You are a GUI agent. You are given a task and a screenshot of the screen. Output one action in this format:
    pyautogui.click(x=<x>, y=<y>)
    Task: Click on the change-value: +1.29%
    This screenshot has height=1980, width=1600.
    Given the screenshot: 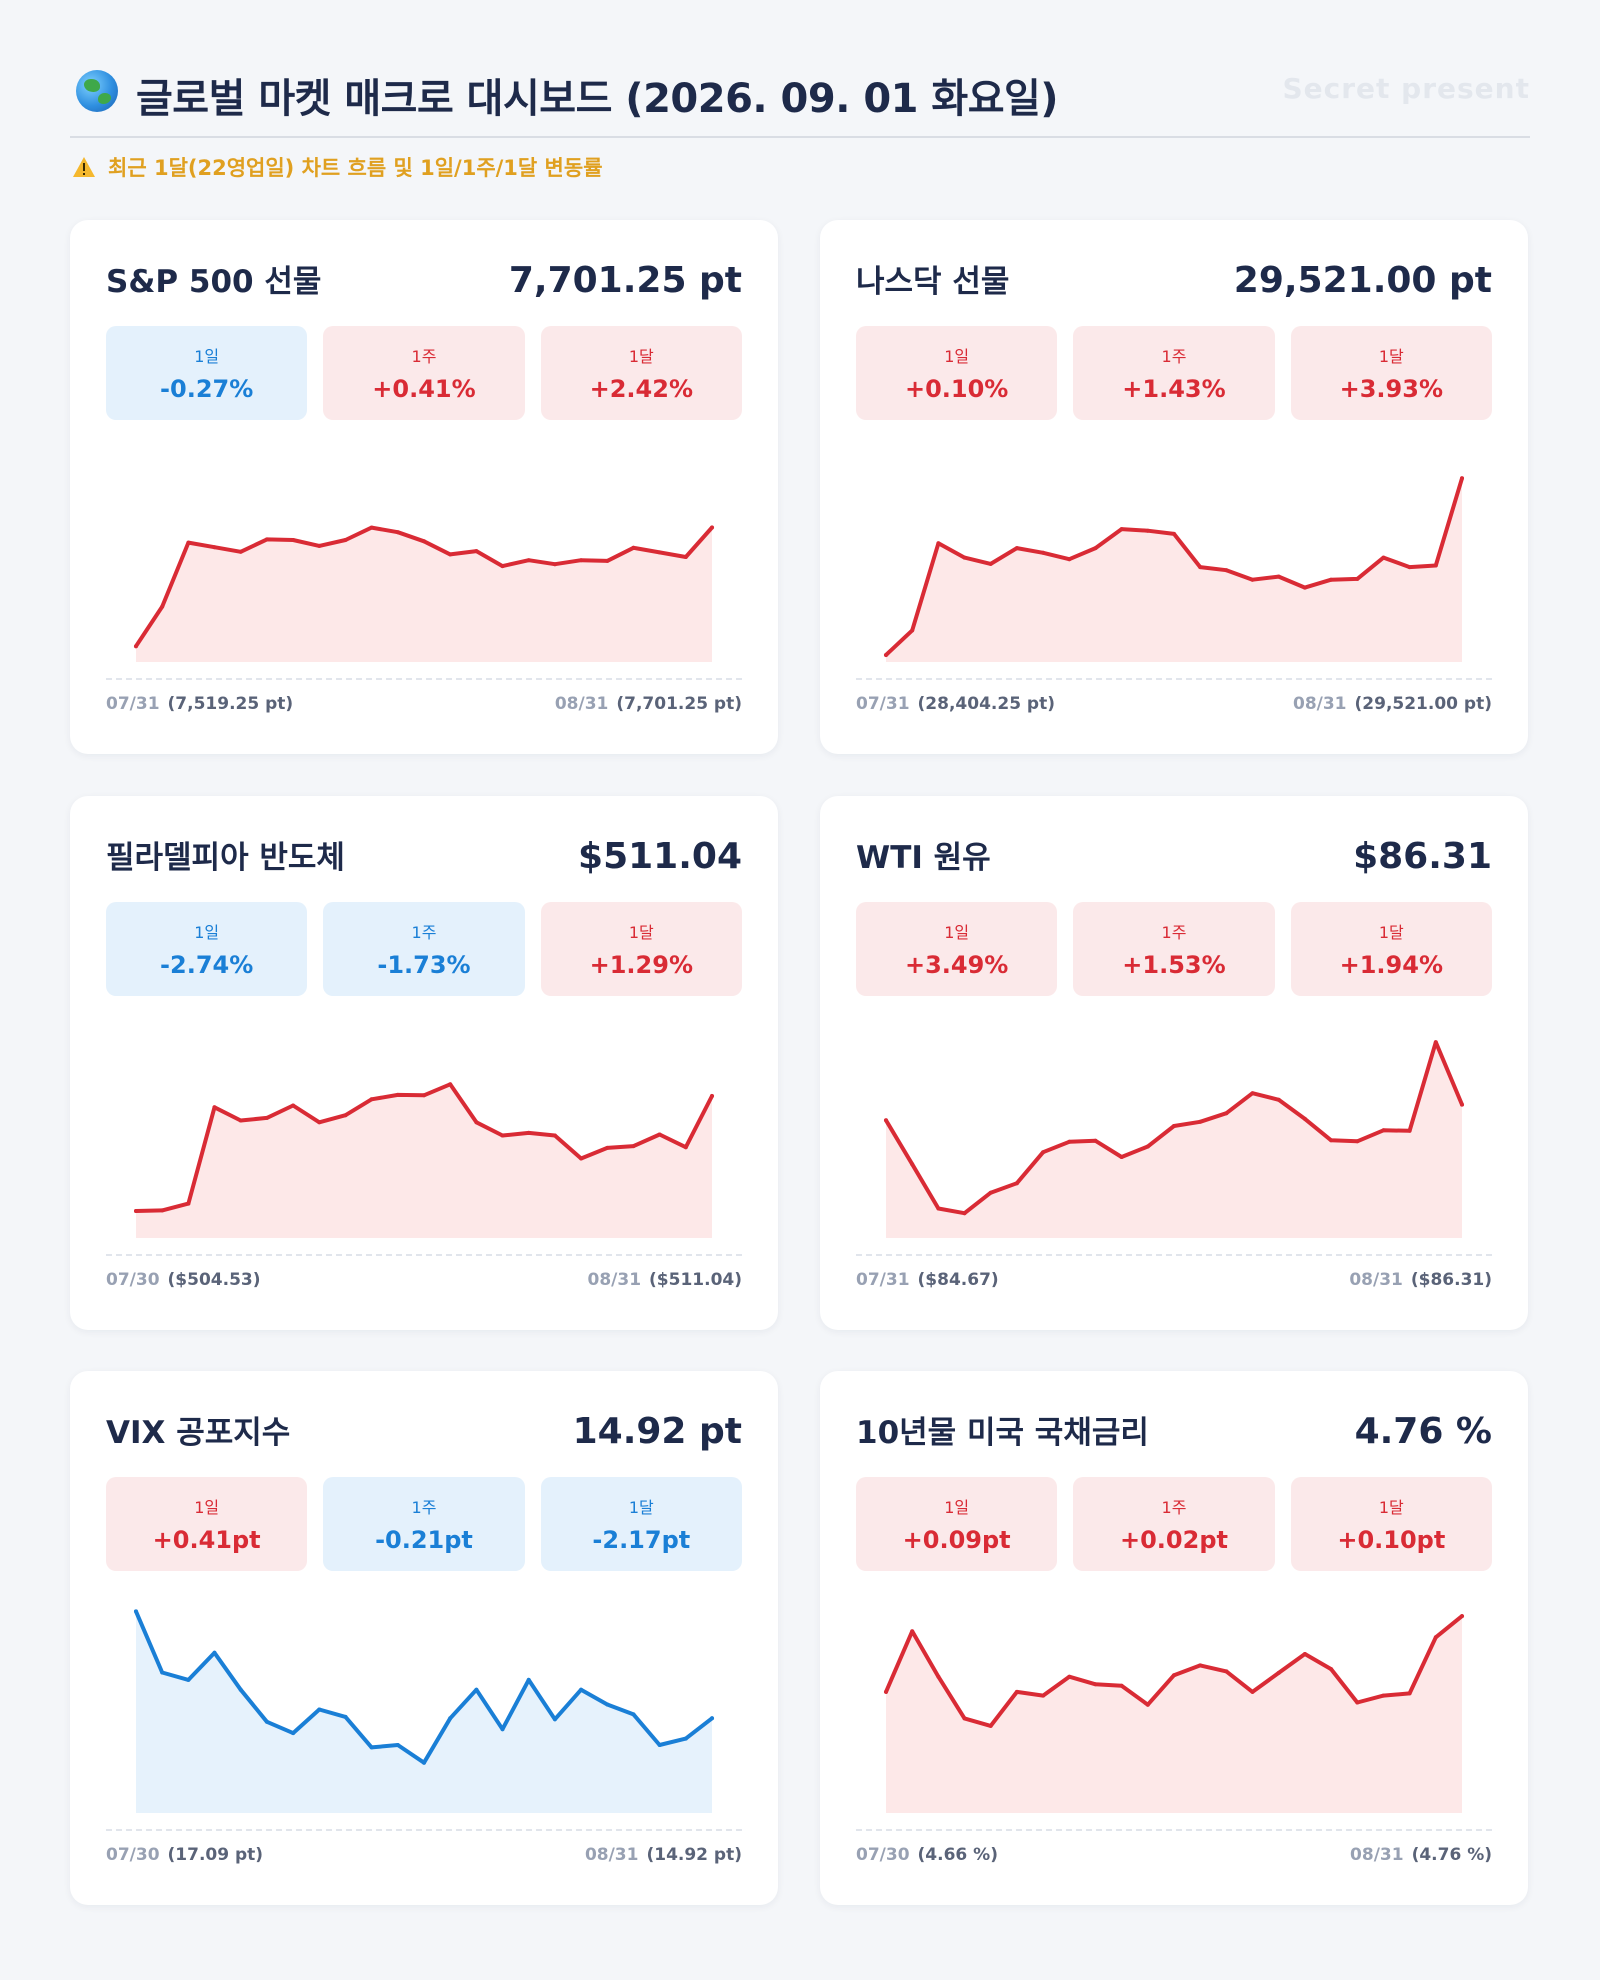 What is the action you would take?
    pyautogui.click(x=641, y=965)
    